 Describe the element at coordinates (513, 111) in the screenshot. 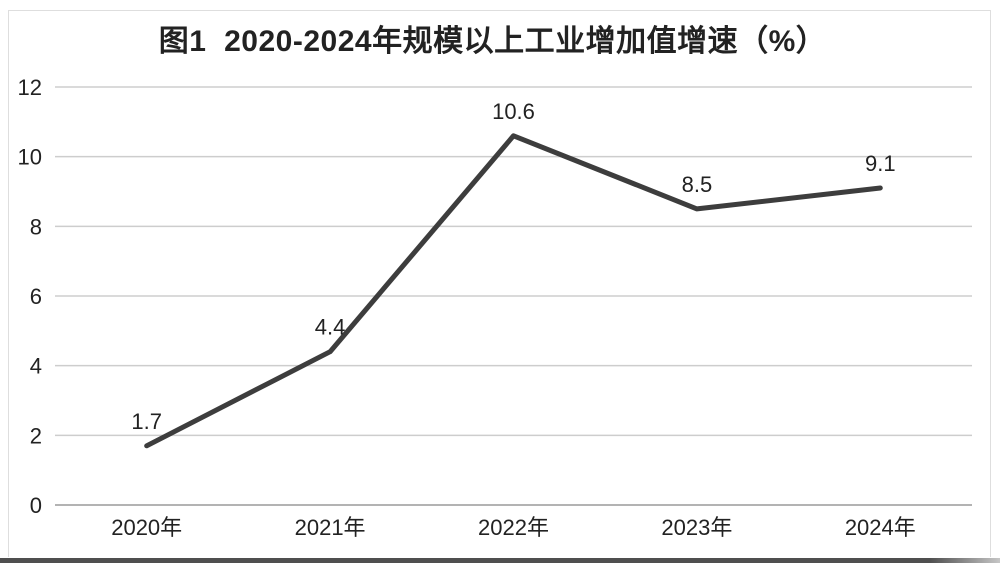

I see `data-point-label: 10.6` at that location.